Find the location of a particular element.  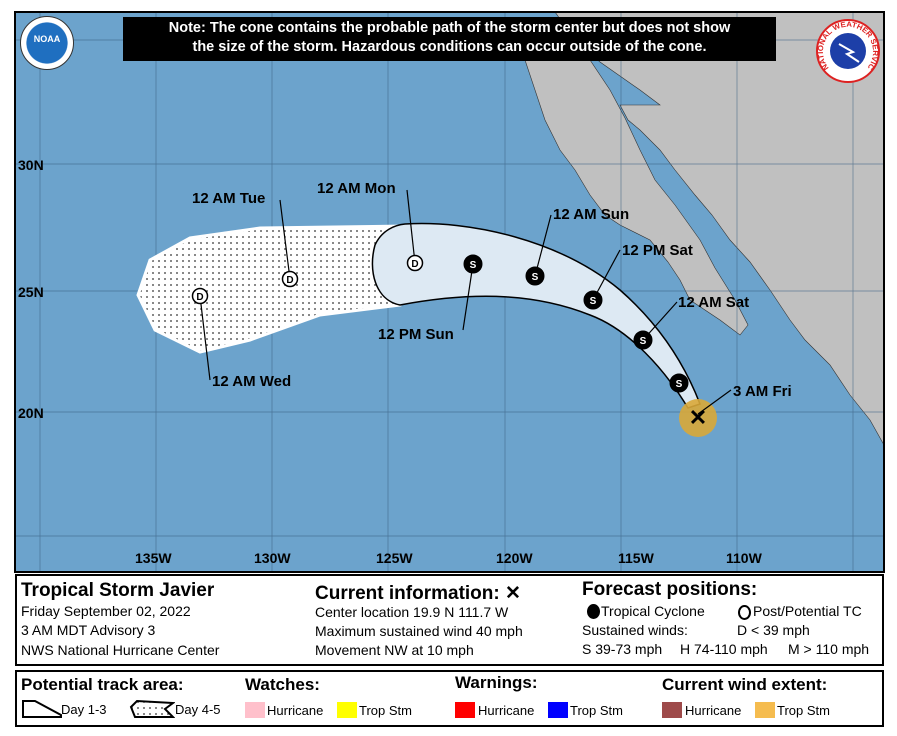

noaa-logo: NOAA is located at coordinates (47, 43).